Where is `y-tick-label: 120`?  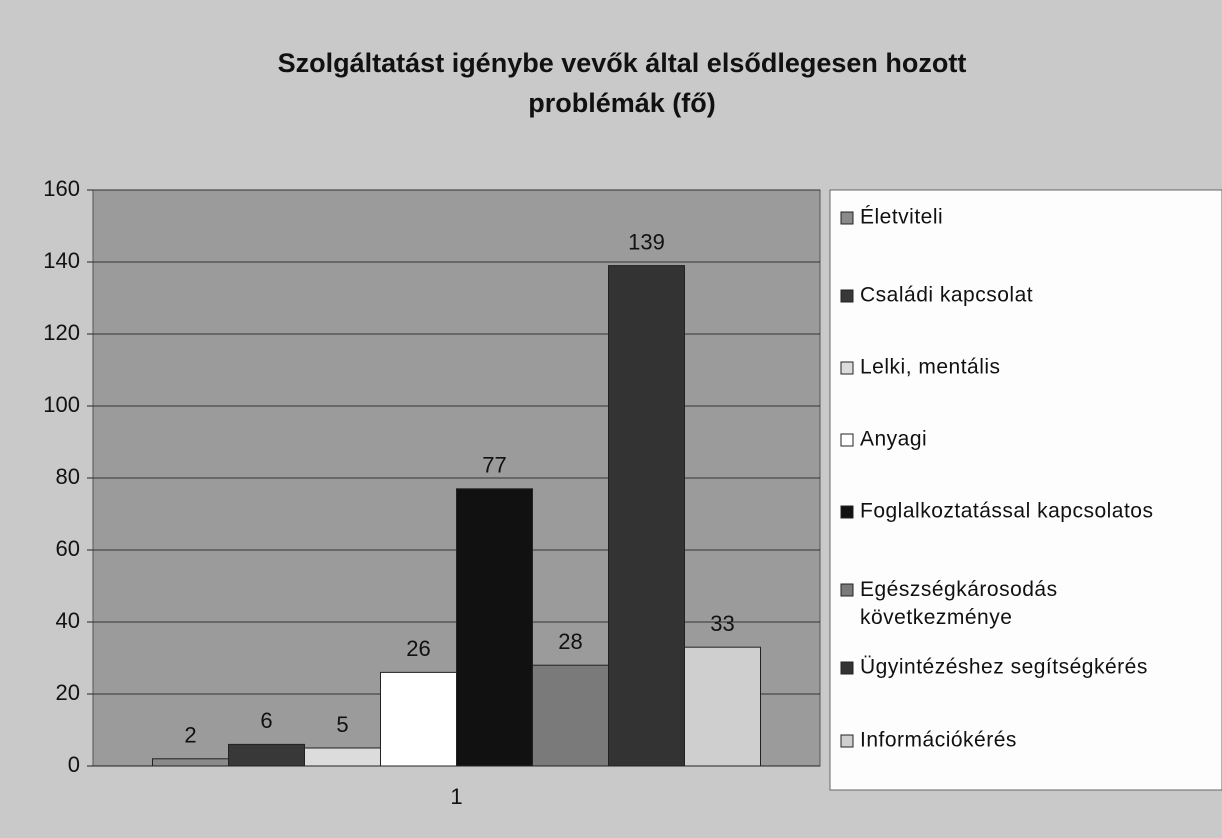
y-tick-label: 120 is located at coordinates (61, 332).